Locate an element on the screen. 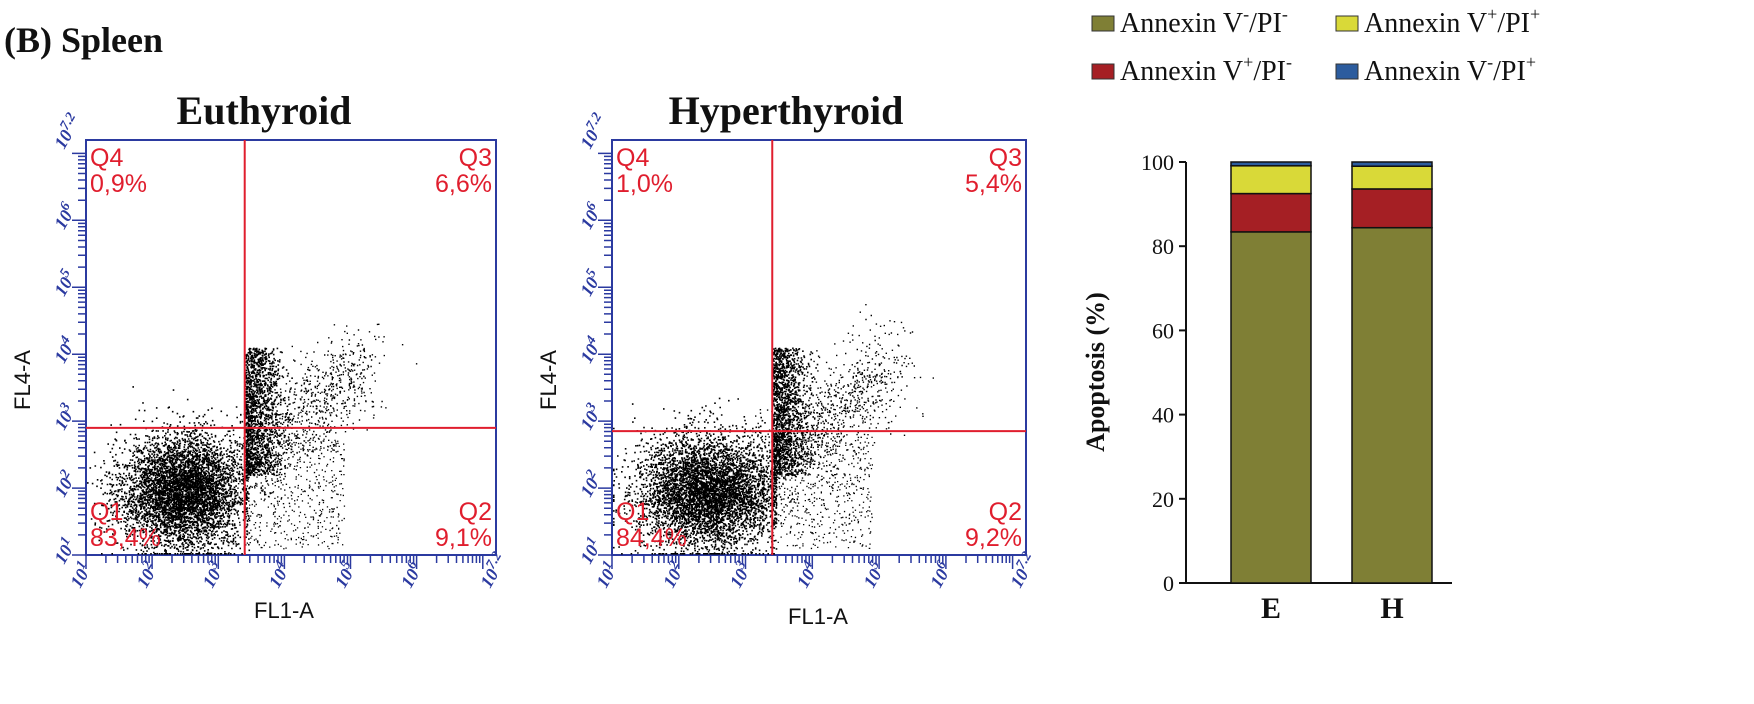 This screenshot has width=1754, height=704. bar-y-tick-label: 80 is located at coordinates (1163, 246).